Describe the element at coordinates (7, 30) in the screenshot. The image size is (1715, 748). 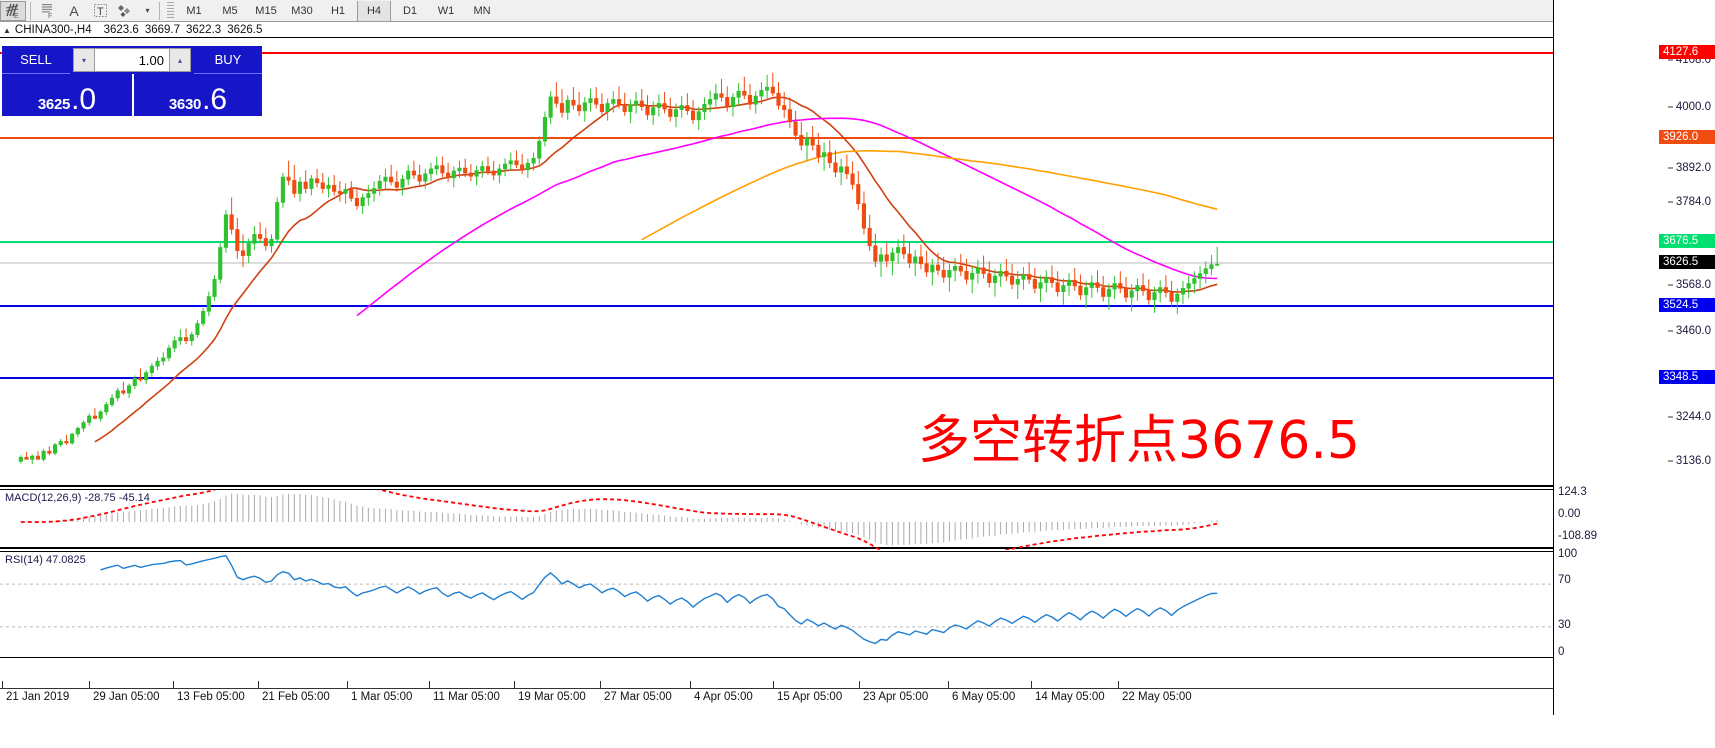
I see `collapse-icon: ▲` at that location.